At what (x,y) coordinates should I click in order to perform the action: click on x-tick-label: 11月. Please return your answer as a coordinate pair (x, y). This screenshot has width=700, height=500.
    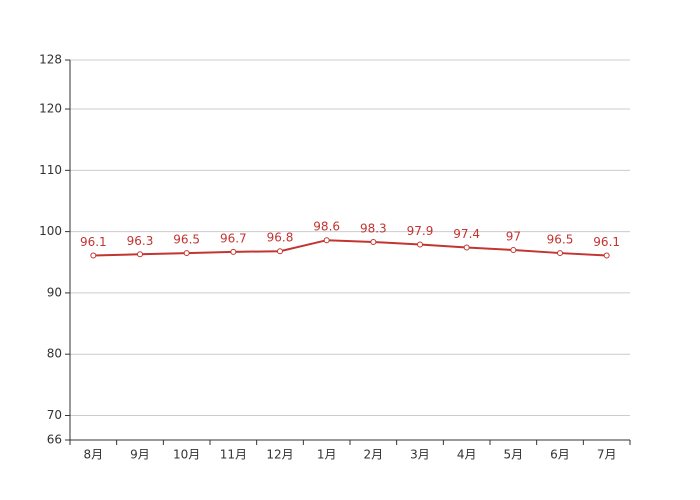
    Looking at the image, I should click on (233, 455).